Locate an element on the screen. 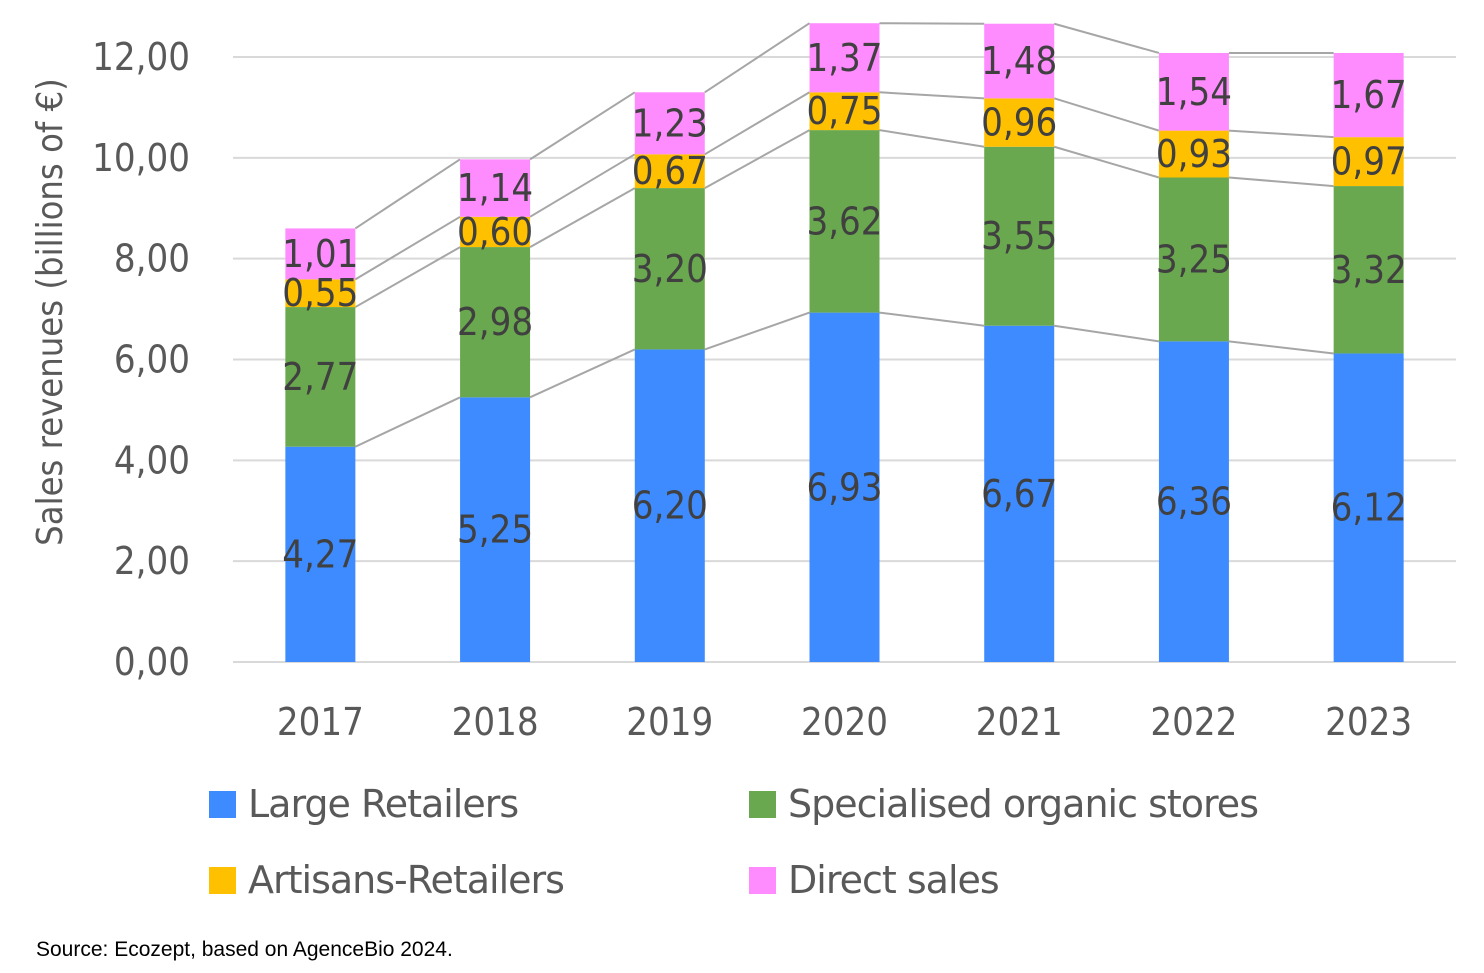  y-tick-label: 2,00 is located at coordinates (152, 561).